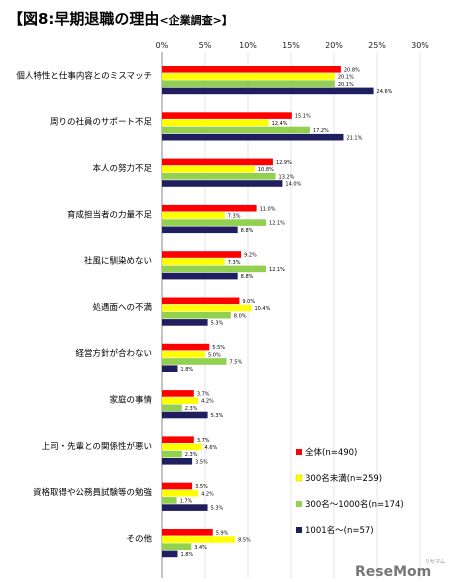 The height and width of the screenshot is (582, 458). I want to click on category-label: 経営方針が合わない, so click(113, 353).